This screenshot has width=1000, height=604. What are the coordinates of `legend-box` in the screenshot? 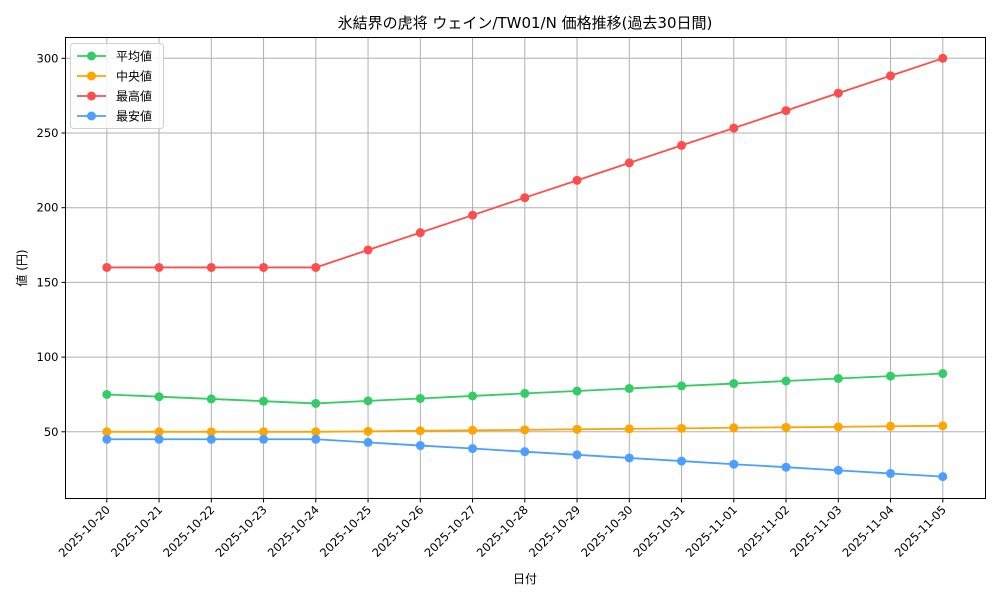 It's located at (117, 86).